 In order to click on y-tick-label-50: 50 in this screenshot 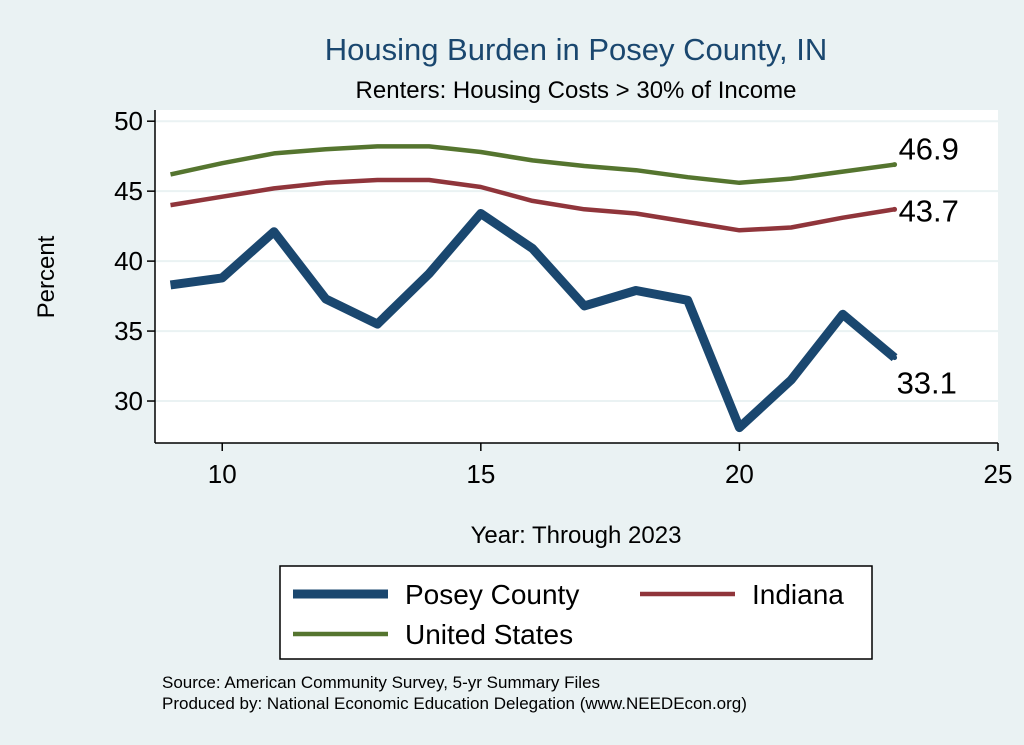, I will do `click(128, 121)`.